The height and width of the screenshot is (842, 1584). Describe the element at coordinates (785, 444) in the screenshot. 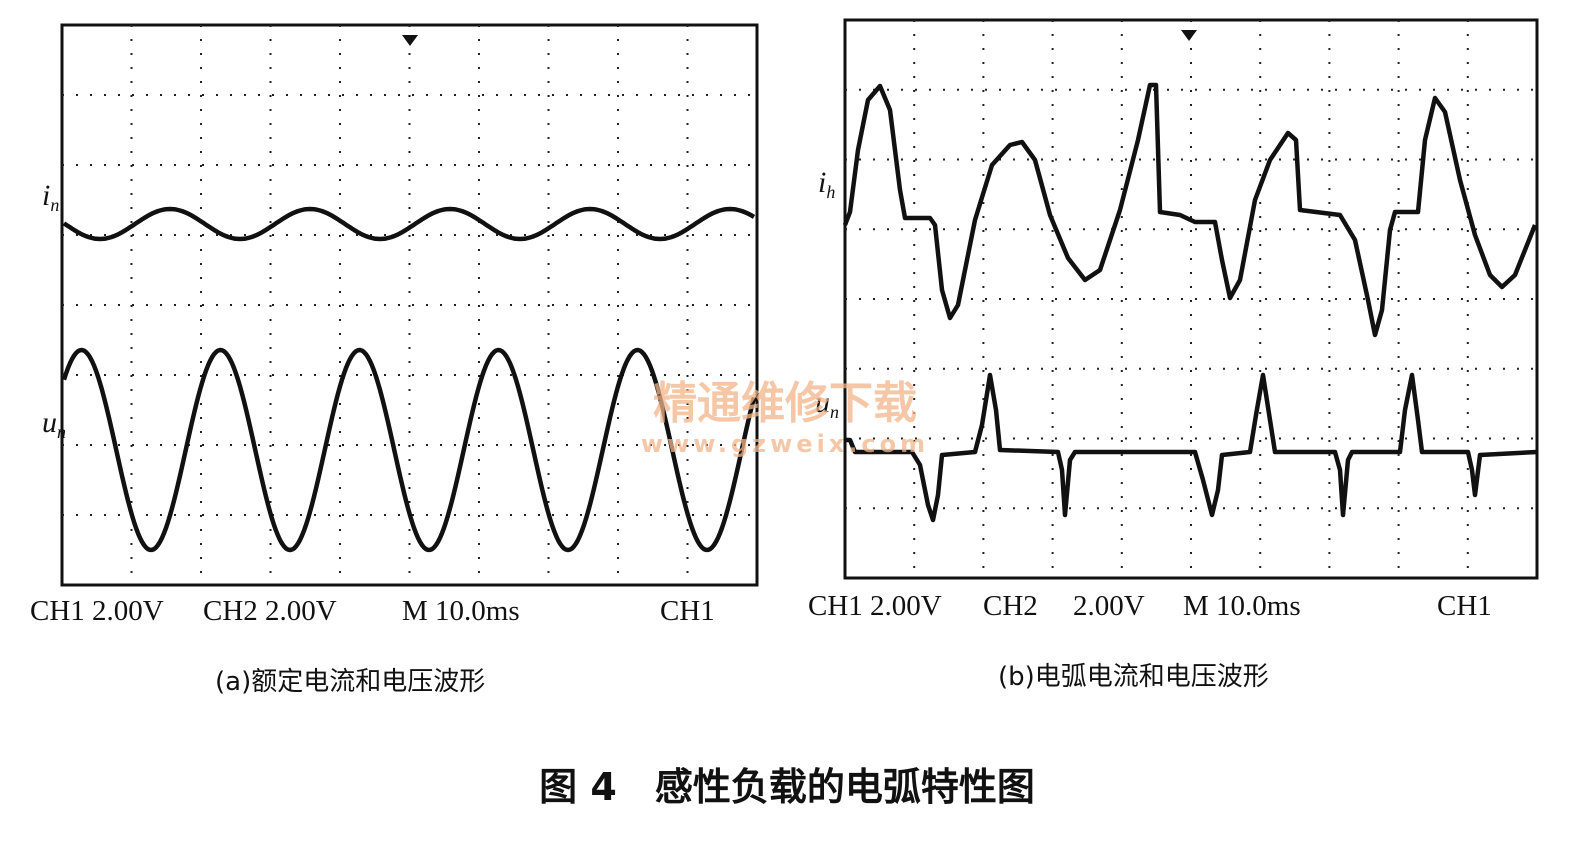

I see `watermark-url: www.gzweix.com` at that location.